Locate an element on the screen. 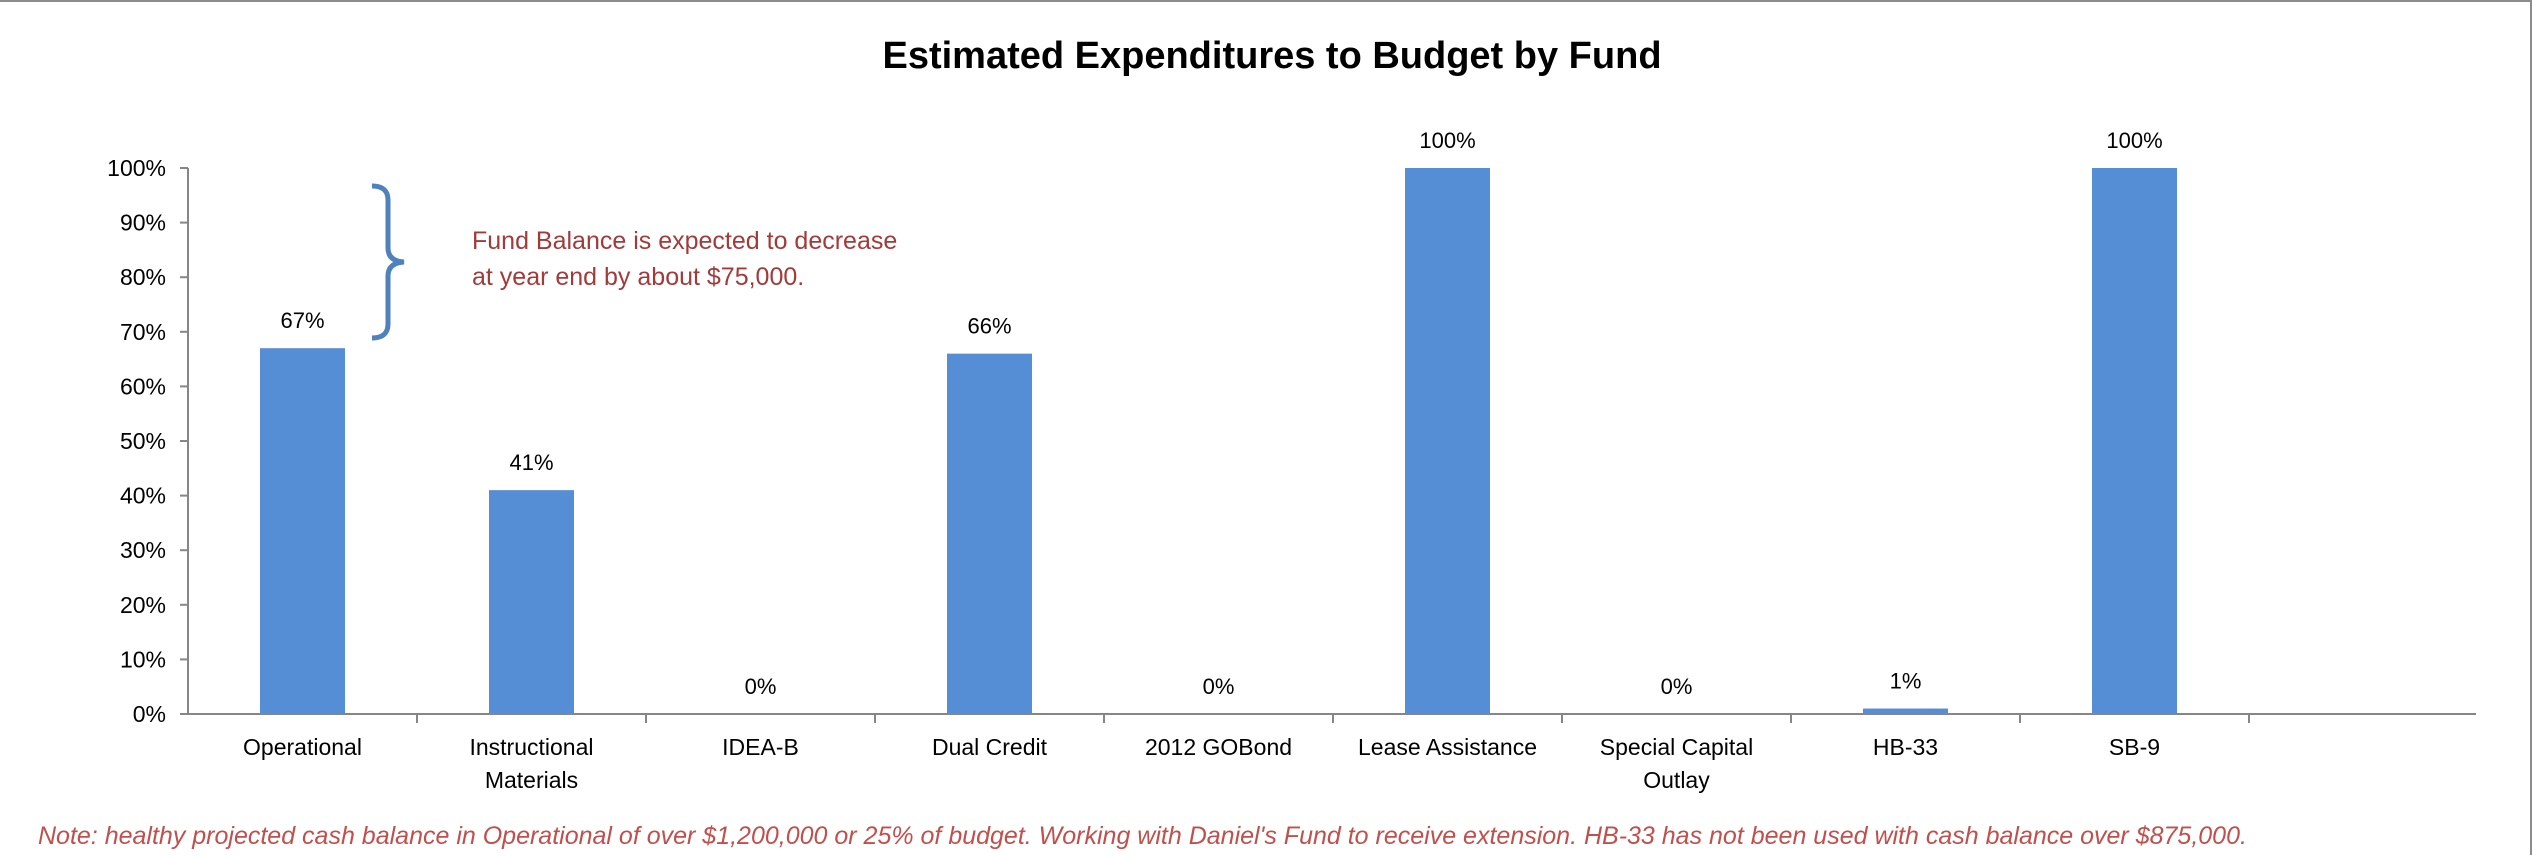 Image resolution: width=2532 pixels, height=857 pixels. y-tick-label: 50% is located at coordinates (143, 441).